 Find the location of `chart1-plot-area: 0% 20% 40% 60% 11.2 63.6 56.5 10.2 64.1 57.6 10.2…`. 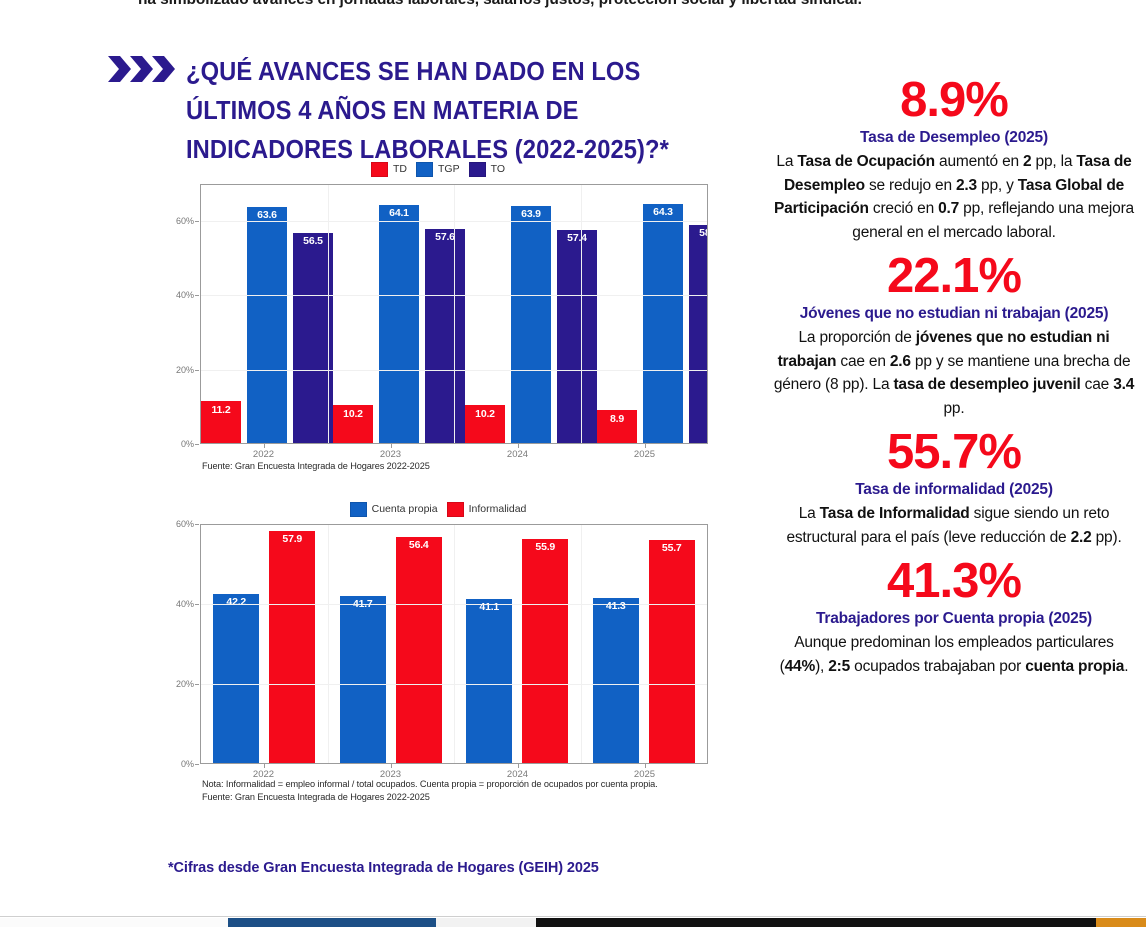

chart1-plot-area: 0% 20% 40% 60% 11.2 63.6 56.5 10.2 64.1 57.6 10.2… is located at coordinates (438, 316).